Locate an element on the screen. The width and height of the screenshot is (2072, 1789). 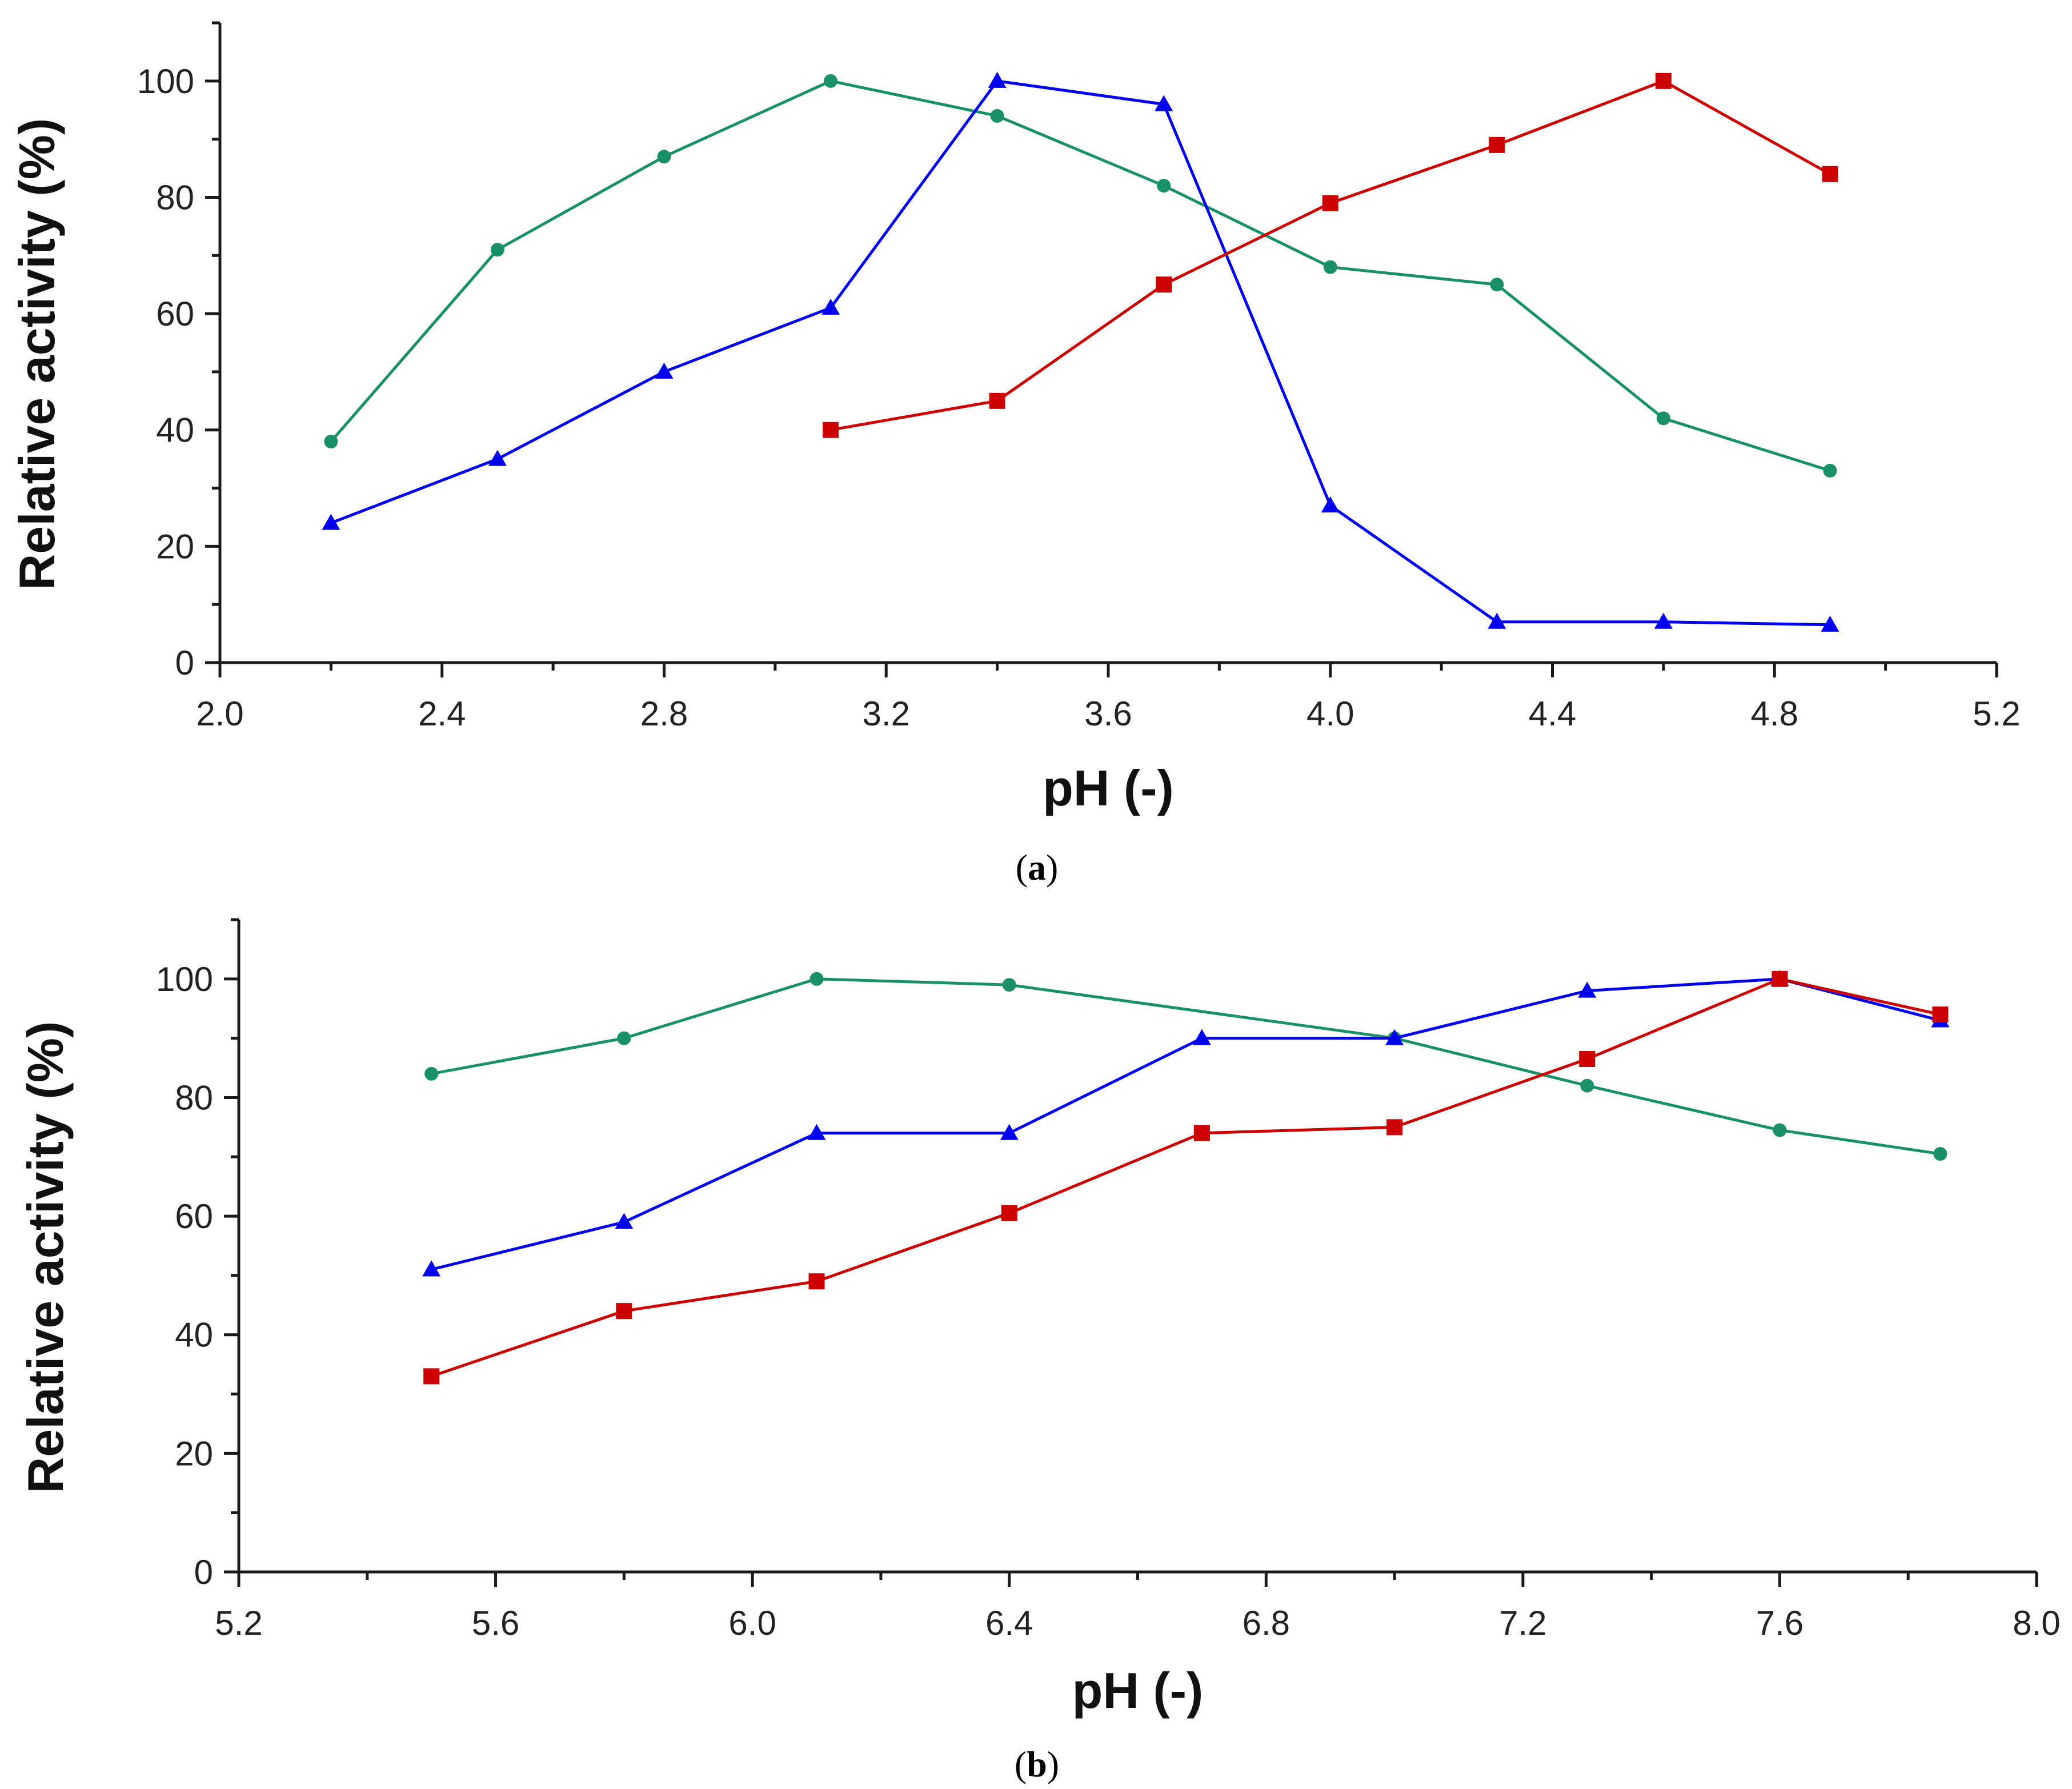
x-tick-label: 4.8 is located at coordinates (1774, 714).